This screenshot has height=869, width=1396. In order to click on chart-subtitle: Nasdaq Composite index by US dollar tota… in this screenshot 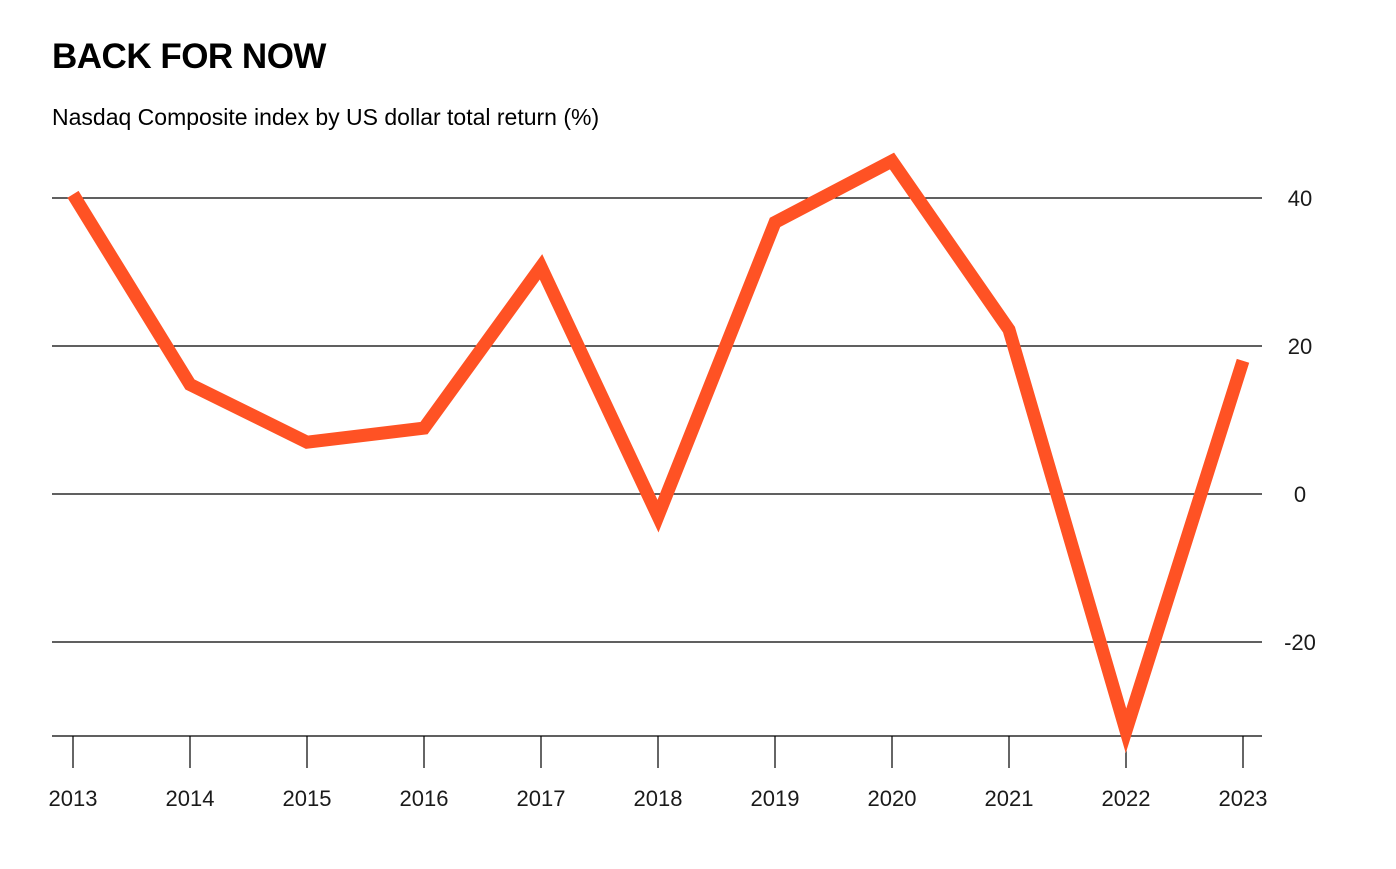, I will do `click(326, 117)`.